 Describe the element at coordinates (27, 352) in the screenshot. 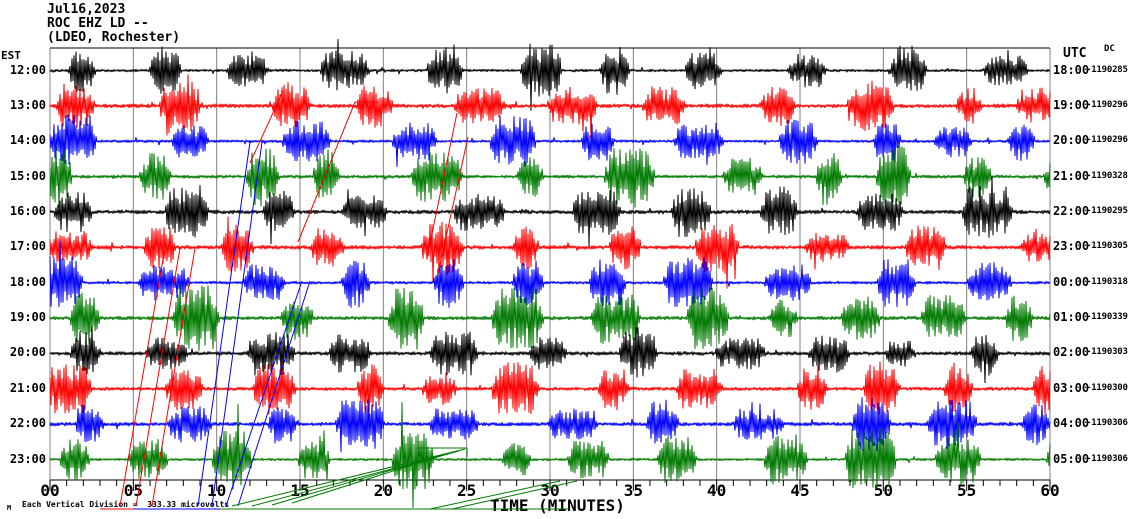

I see `est-hour-label: 20:00` at that location.